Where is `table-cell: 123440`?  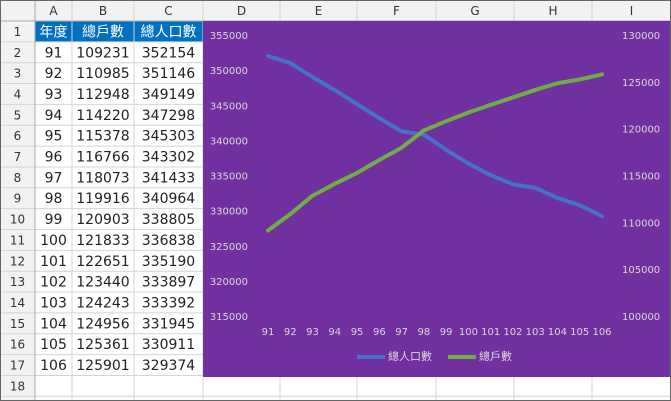
table-cell: 123440 is located at coordinates (102, 283).